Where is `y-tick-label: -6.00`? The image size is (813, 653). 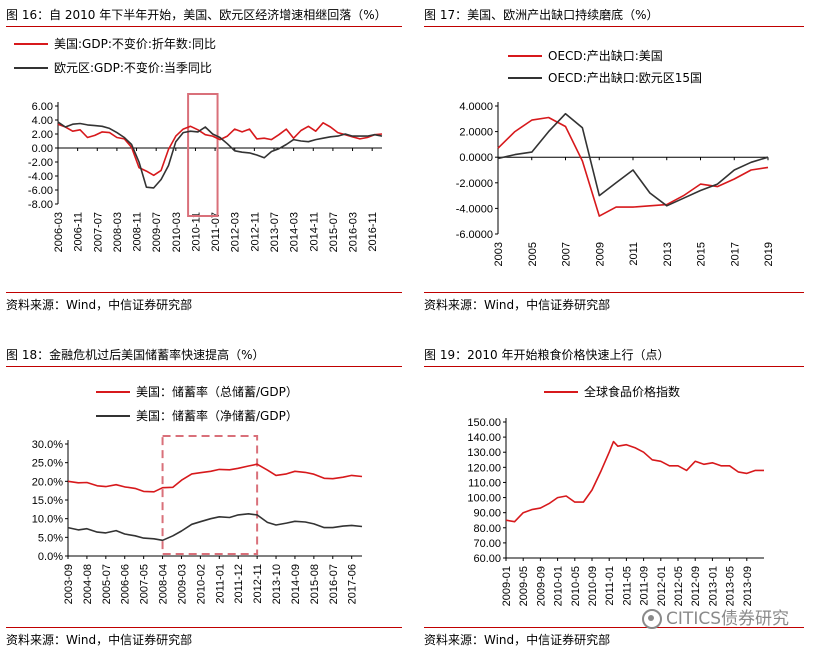
y-tick-label: -6.00 is located at coordinates (40, 191).